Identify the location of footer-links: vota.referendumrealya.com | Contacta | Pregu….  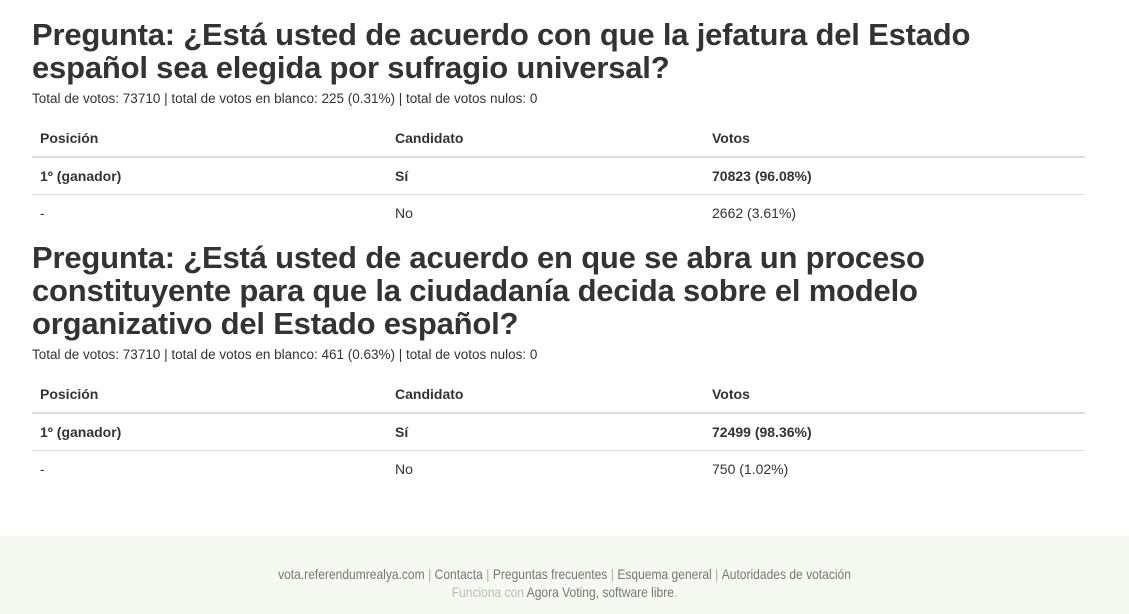
(564, 574).